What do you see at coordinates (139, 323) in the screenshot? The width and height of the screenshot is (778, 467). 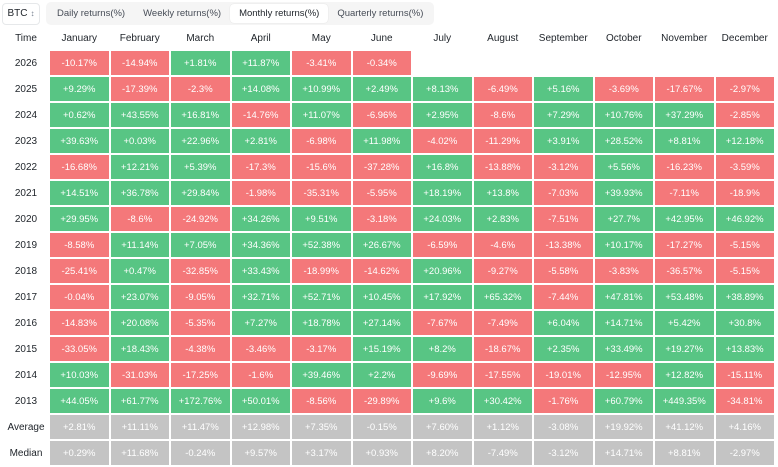 I see `return-cell: +20.08%` at bounding box center [139, 323].